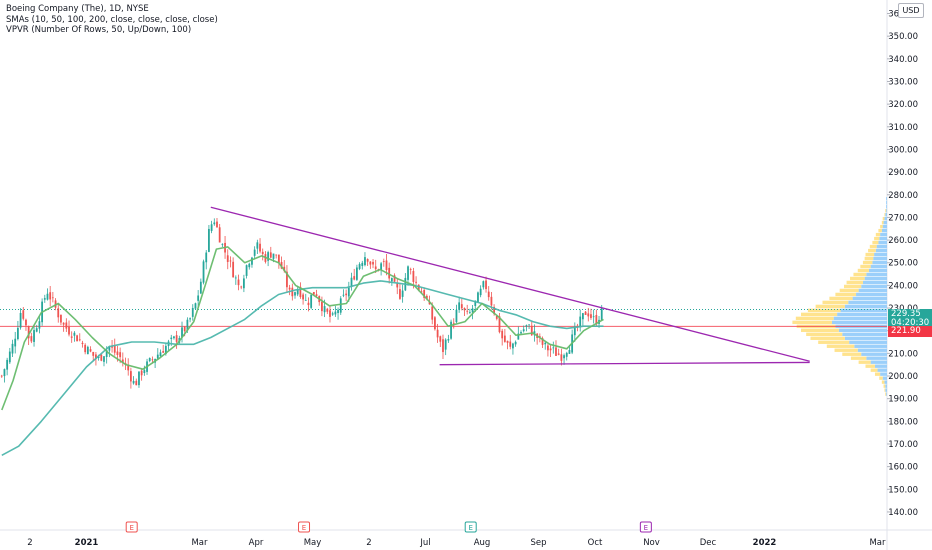  What do you see at coordinates (903, 286) in the screenshot?
I see `price-tick-label: 240.00` at bounding box center [903, 286].